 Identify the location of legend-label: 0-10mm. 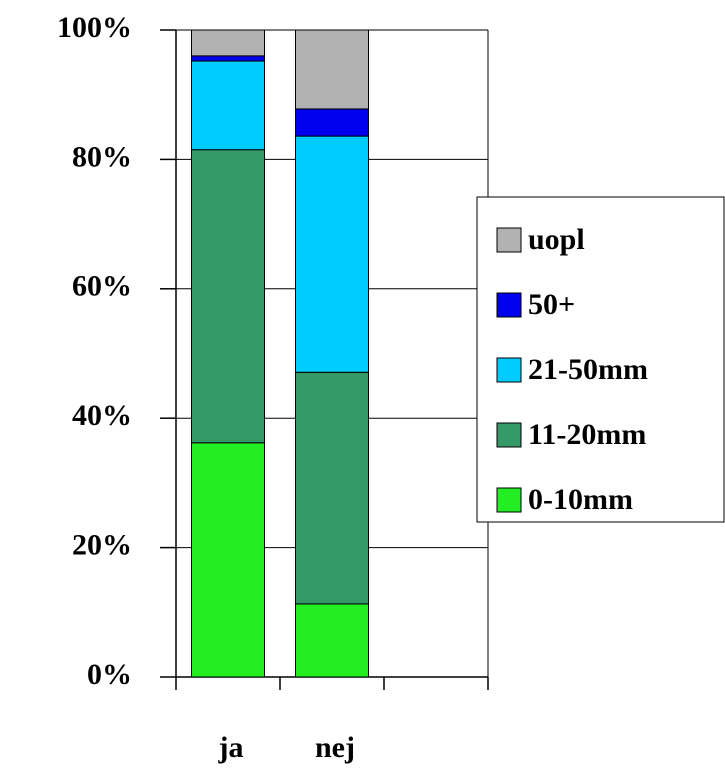
(580, 499).